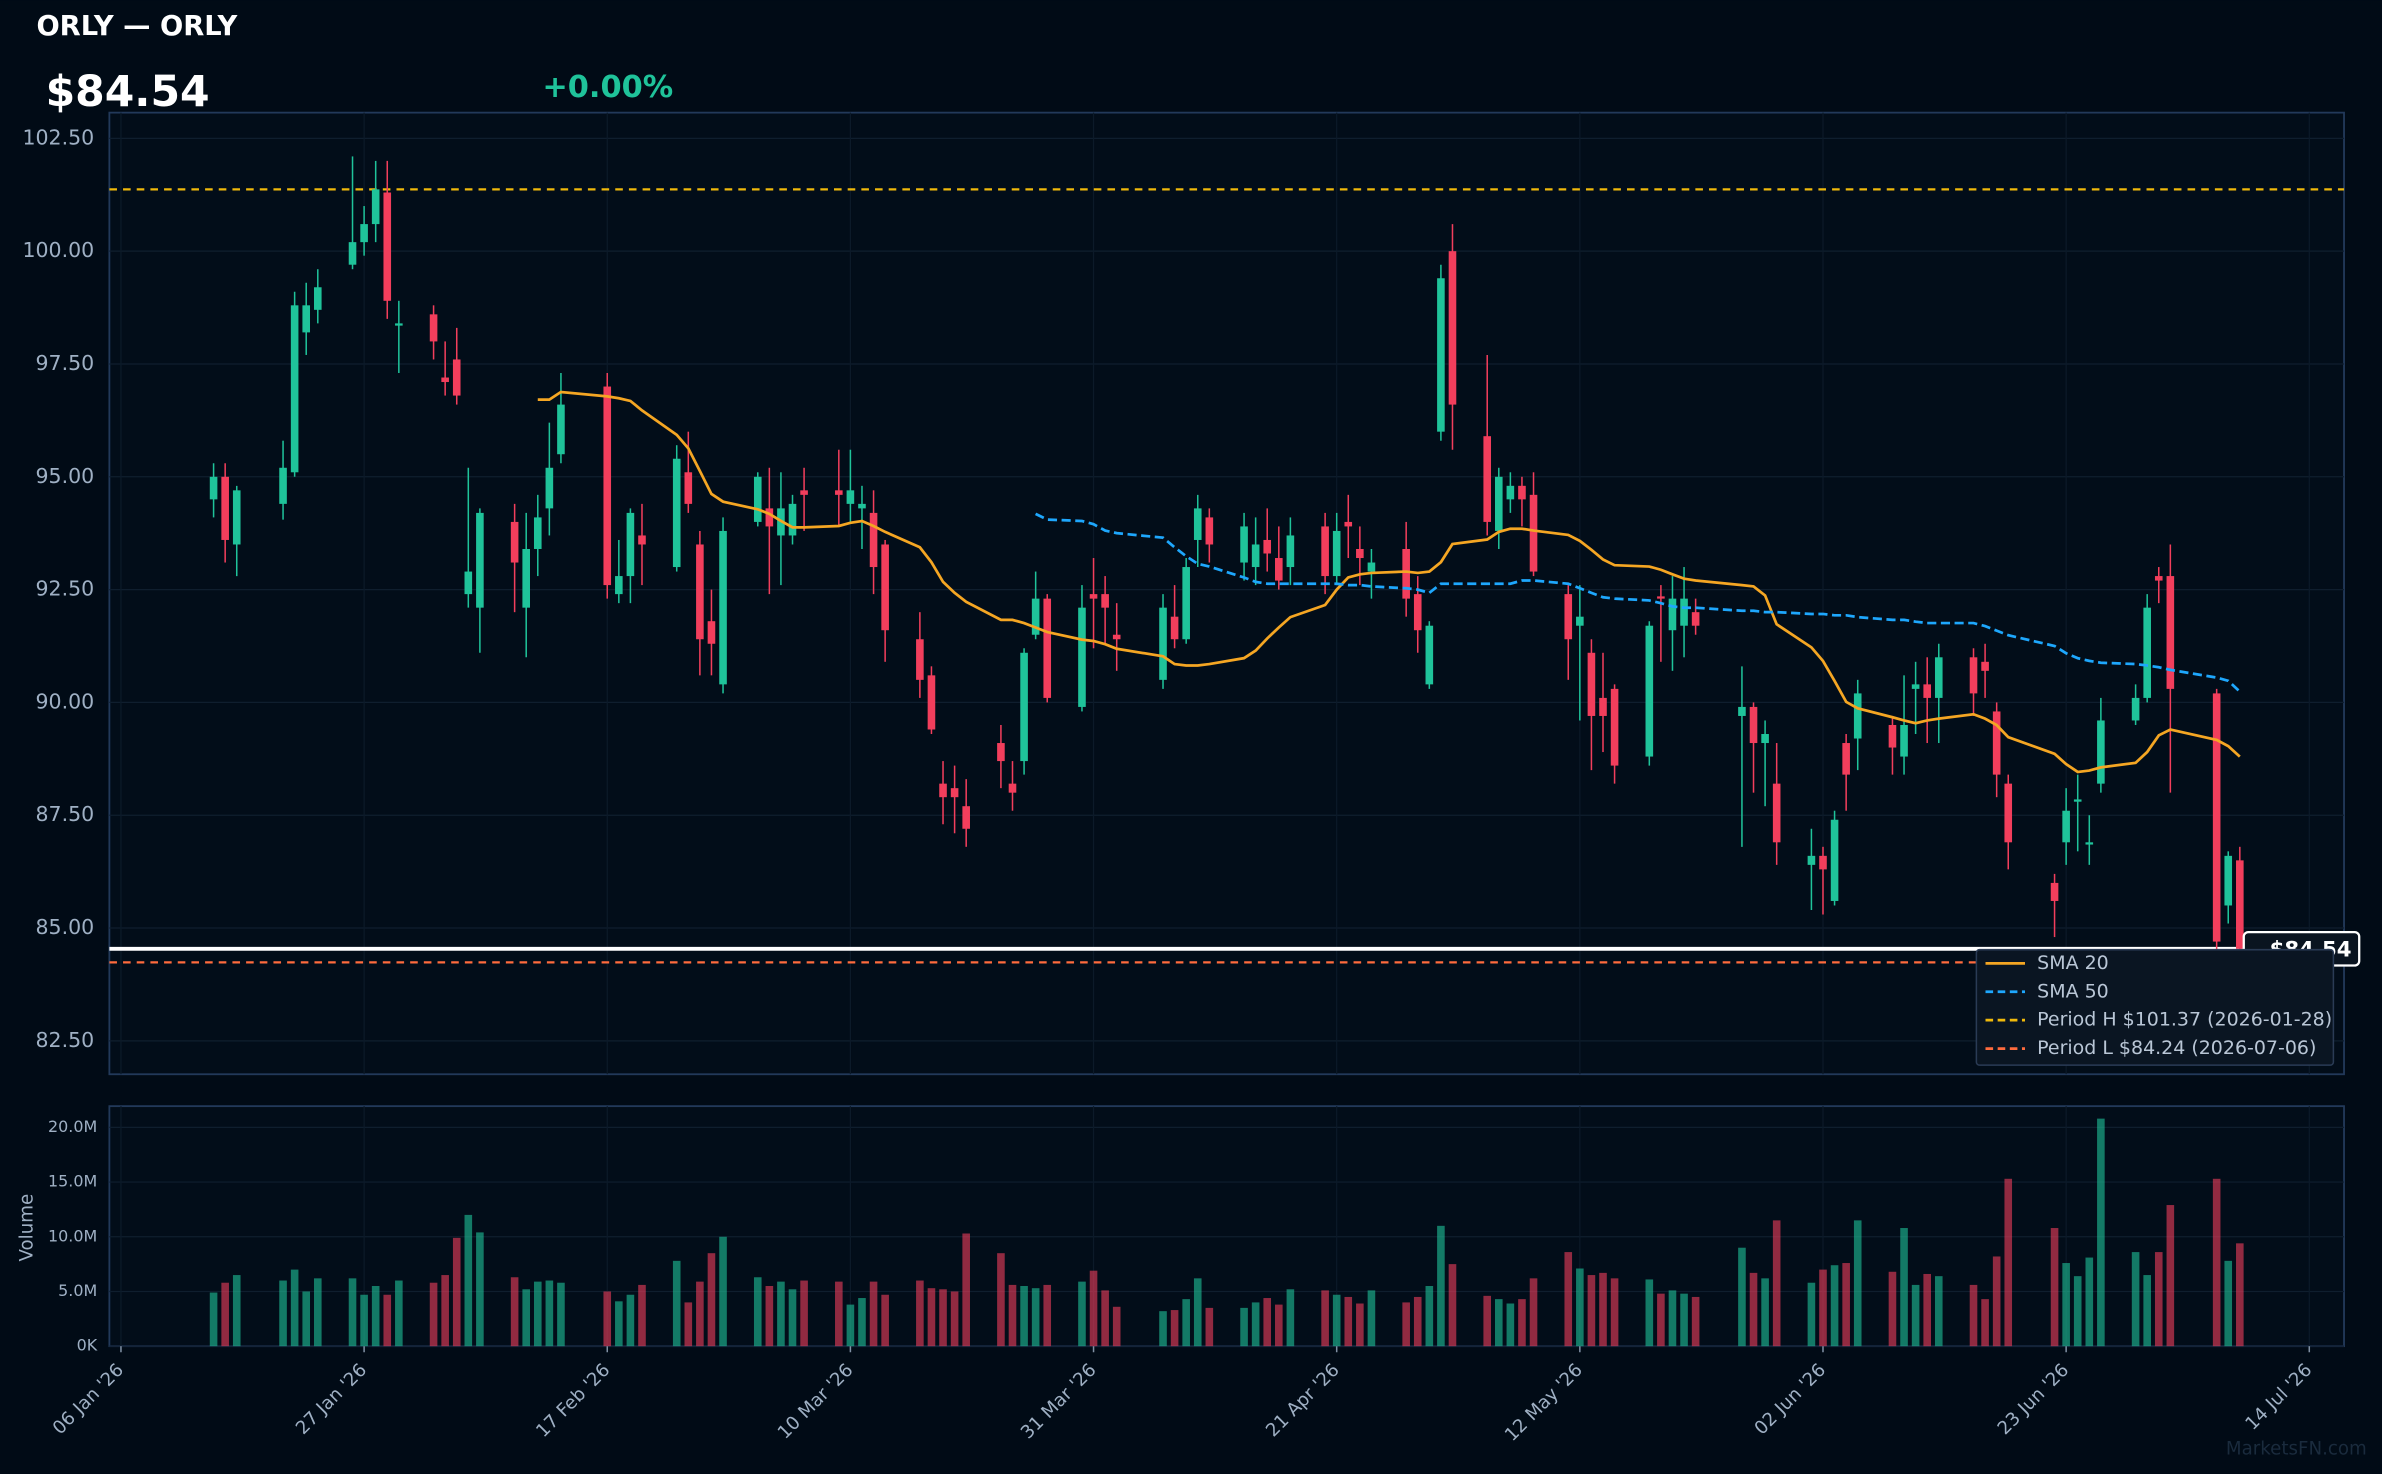  What do you see at coordinates (2176, 1048) in the screenshot?
I see `legend-label: Period L $84.24 (2026-07-06)` at bounding box center [2176, 1048].